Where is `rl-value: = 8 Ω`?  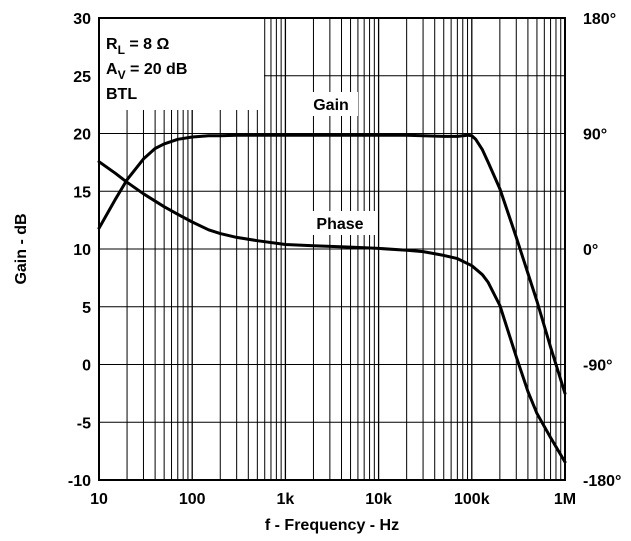 rl-value: = 8 Ω is located at coordinates (147, 44).